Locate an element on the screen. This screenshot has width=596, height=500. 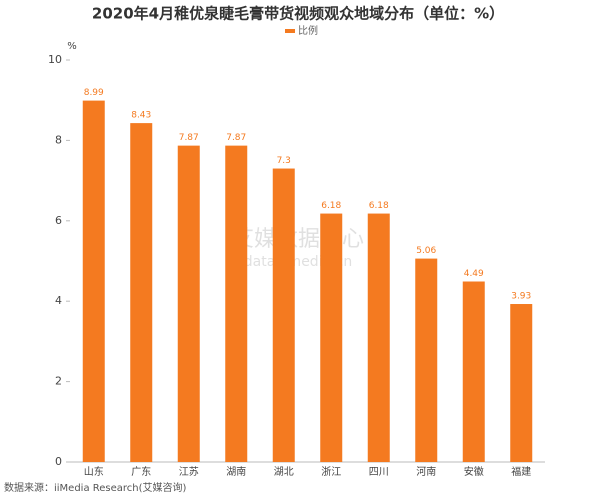
data-label: 8.99 is located at coordinates (94, 93).